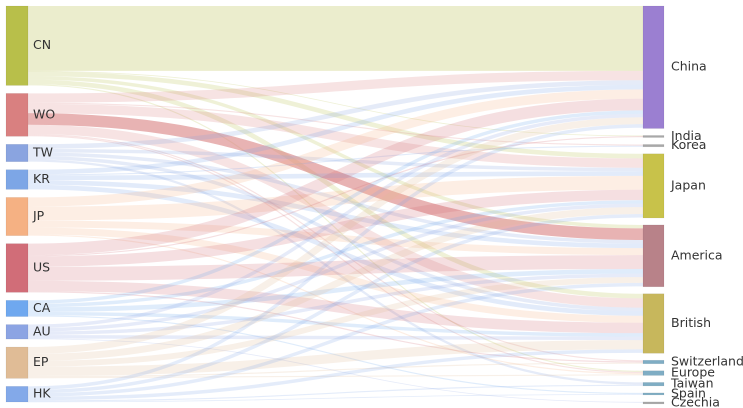 This screenshot has width=743, height=408. I want to click on source-label-ep: EP, so click(41, 361).